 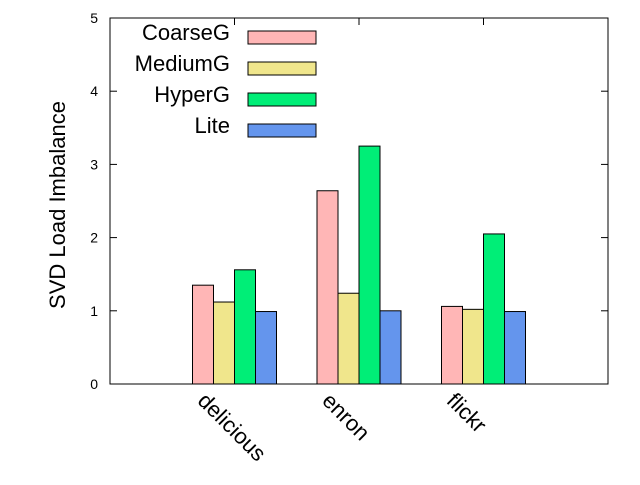 What do you see at coordinates (282, 130) in the screenshot?
I see `legend-swatch-lite` at bounding box center [282, 130].